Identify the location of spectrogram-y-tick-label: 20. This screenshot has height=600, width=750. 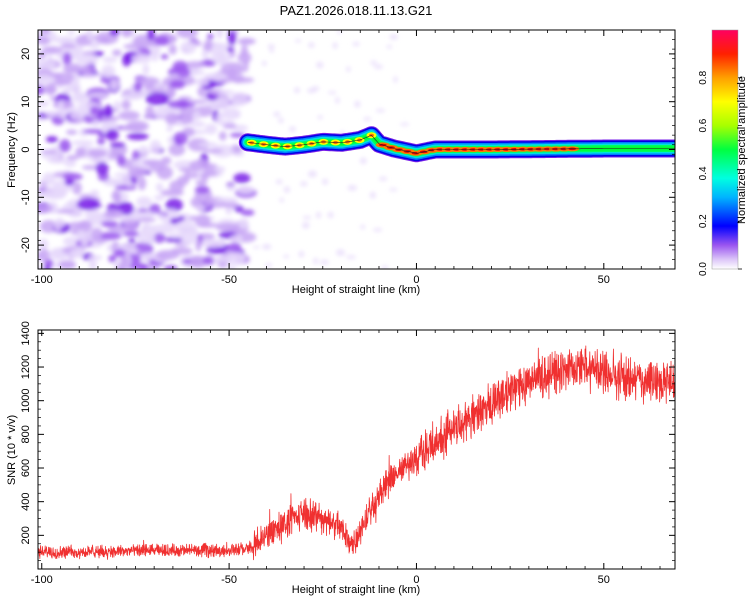
(26, 54).